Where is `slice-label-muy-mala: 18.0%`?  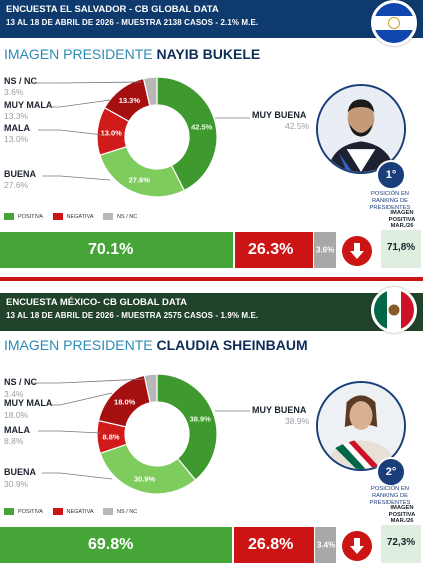 slice-label-muy-mala: 18.0% is located at coordinates (125, 401).